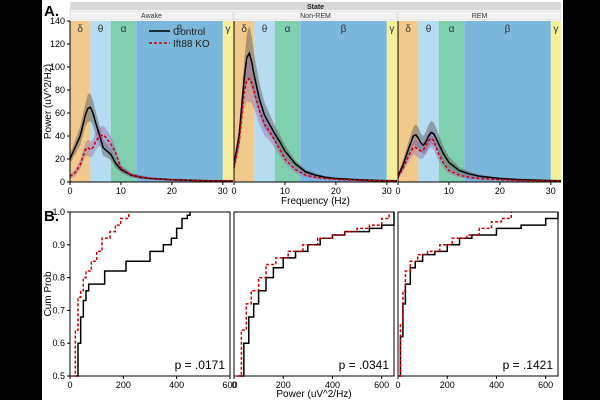  Describe the element at coordinates (200, 365) in the screenshot. I see `p-value-annotation: p = .0171` at that location.